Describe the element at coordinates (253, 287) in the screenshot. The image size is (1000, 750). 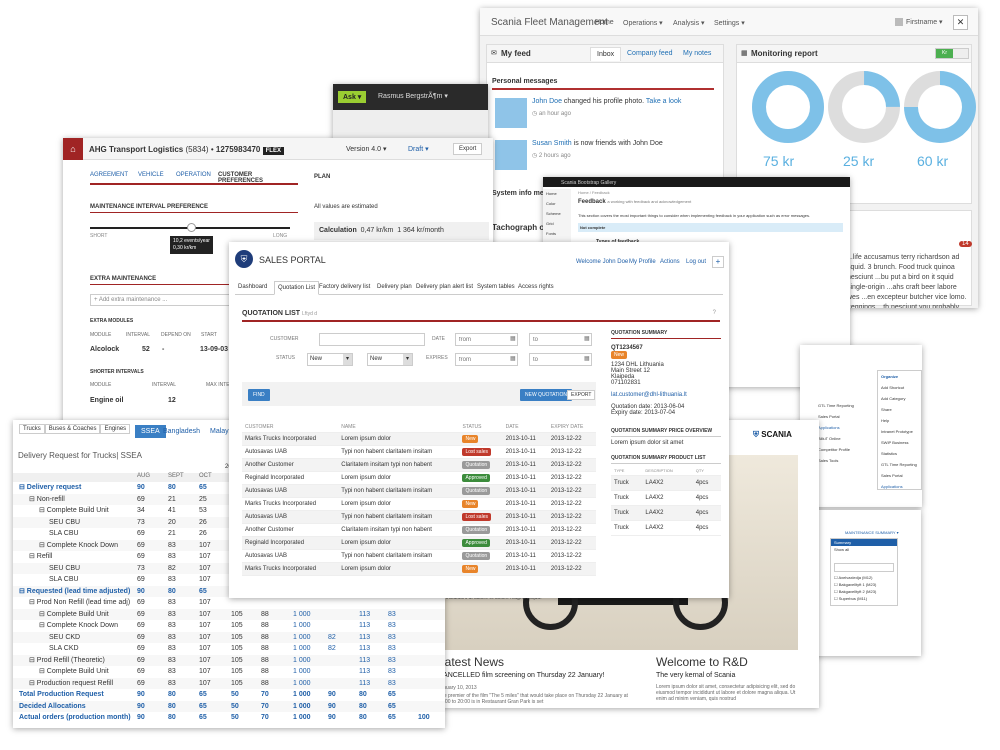
I see `tab-dashboard: Dashboard` at that location.